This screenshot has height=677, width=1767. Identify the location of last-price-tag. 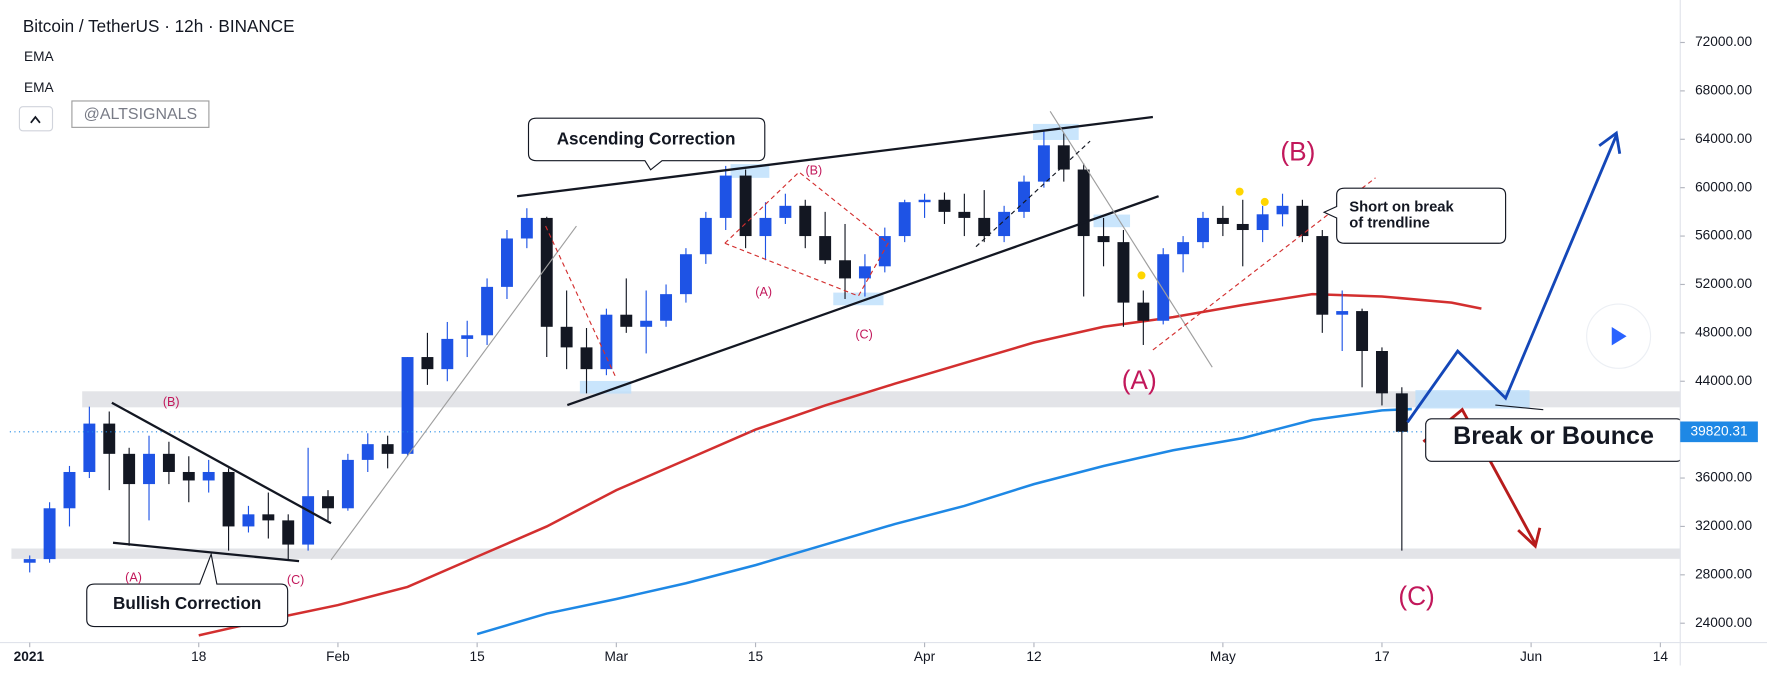
(1719, 432).